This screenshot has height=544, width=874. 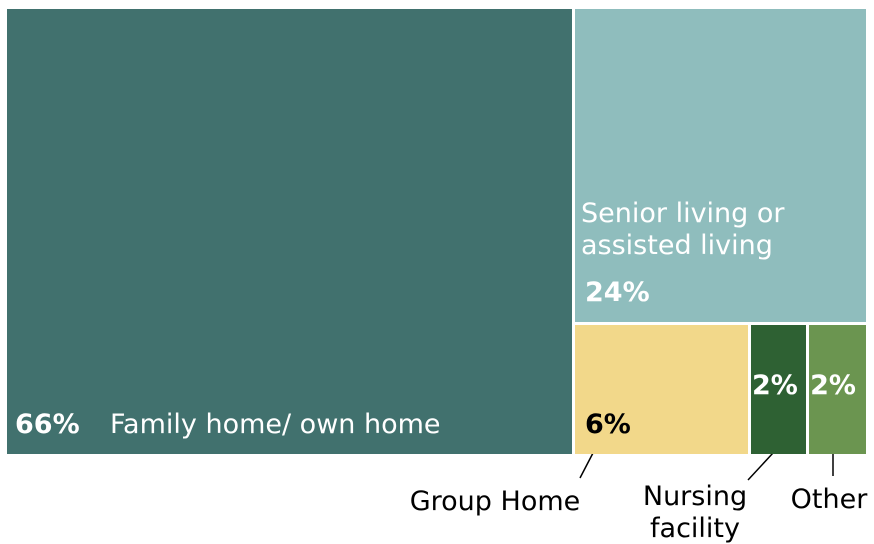 I want to click on category-label: Senior living or assisted living, so click(x=683, y=229).